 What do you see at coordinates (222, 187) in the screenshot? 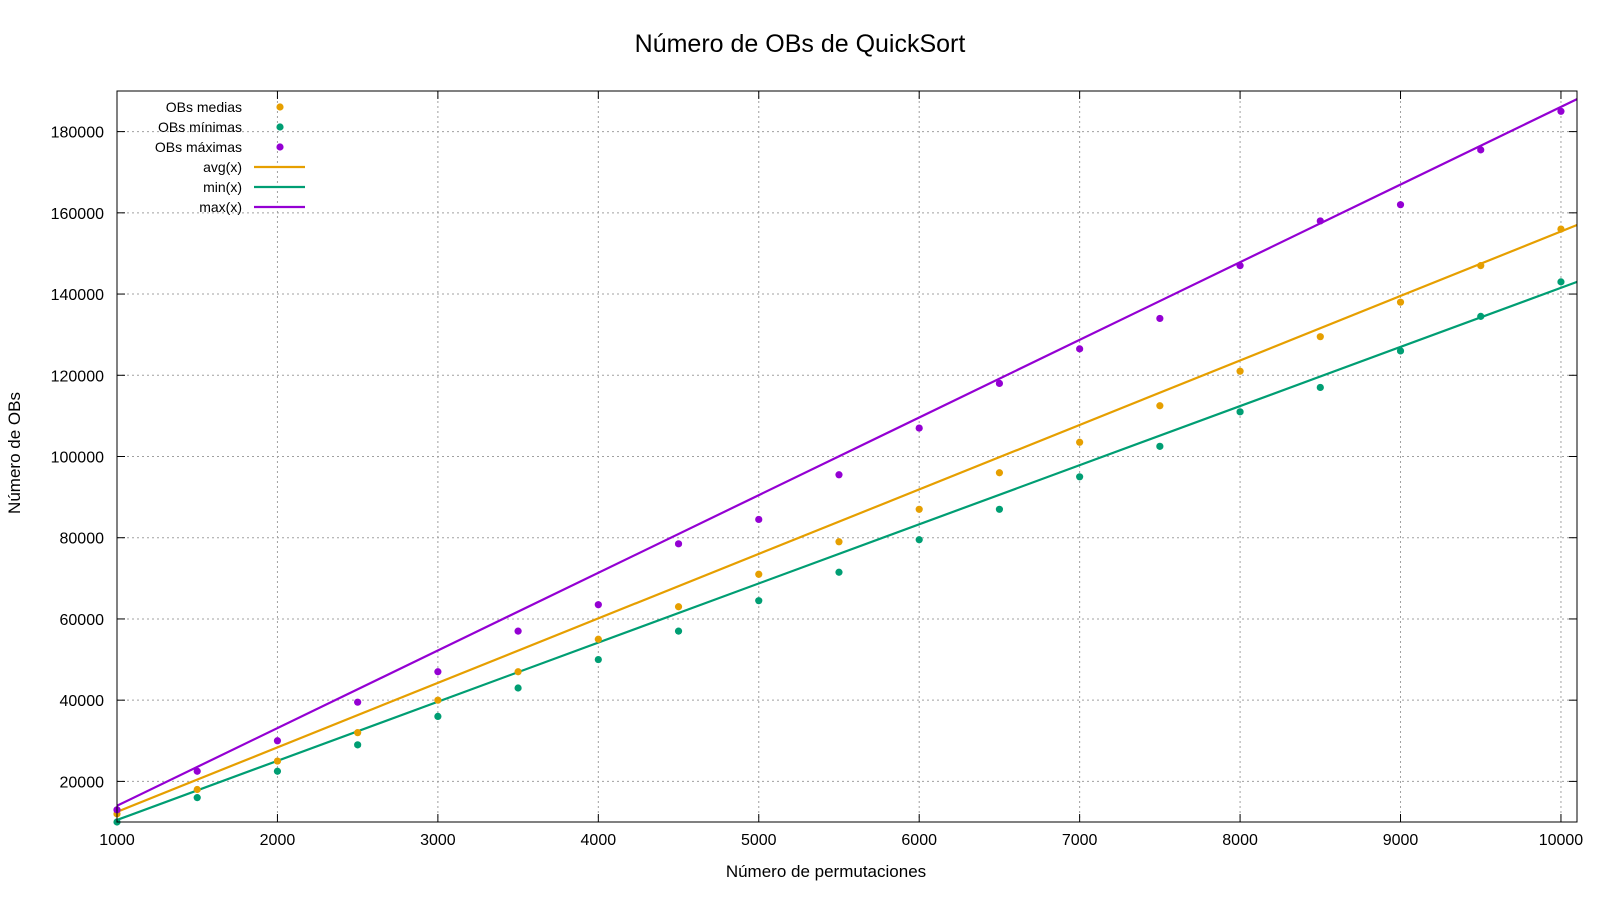
I see `legend-label-min-x: min(x)` at bounding box center [222, 187].